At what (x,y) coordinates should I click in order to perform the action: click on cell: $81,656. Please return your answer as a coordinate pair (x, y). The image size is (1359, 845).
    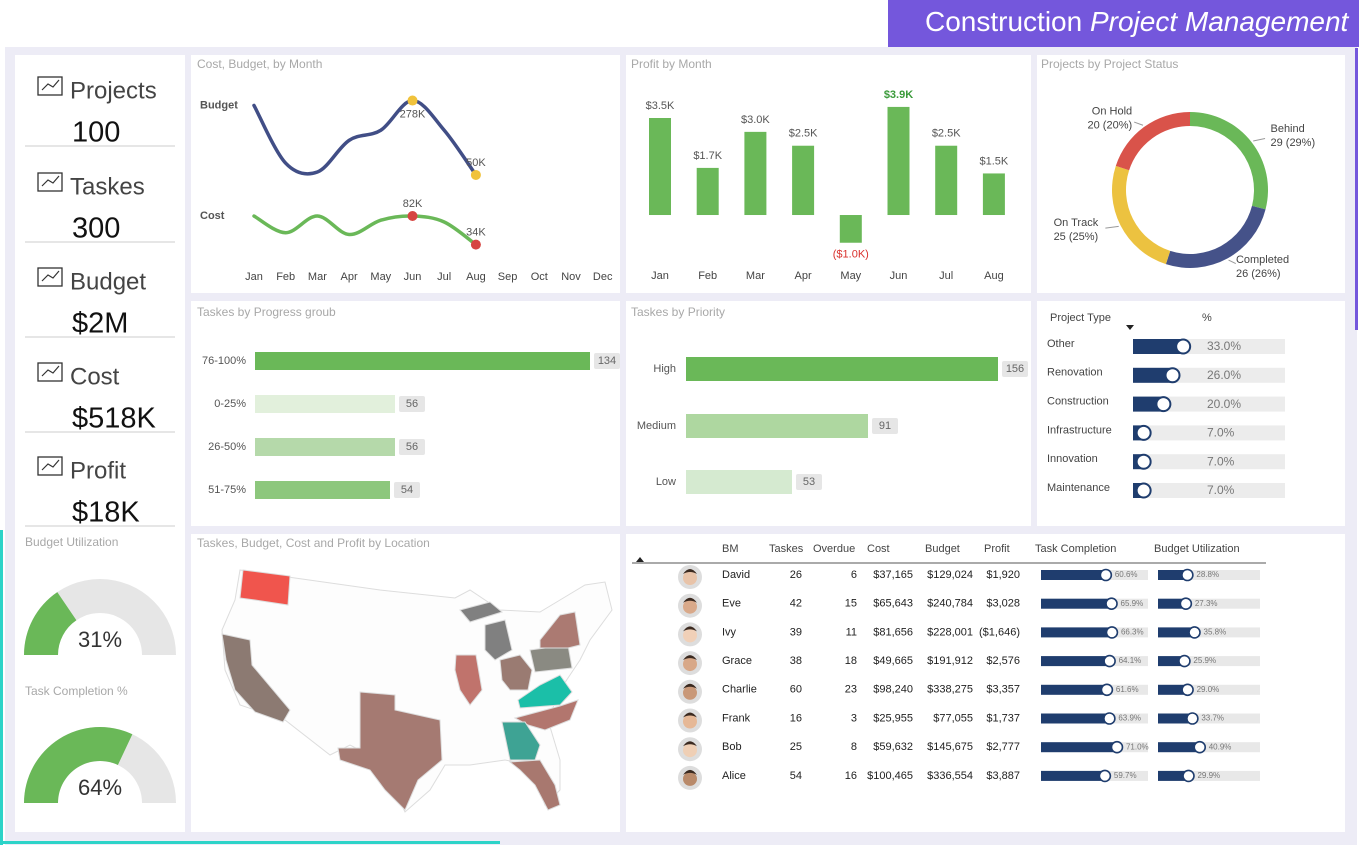
    Looking at the image, I should click on (893, 632).